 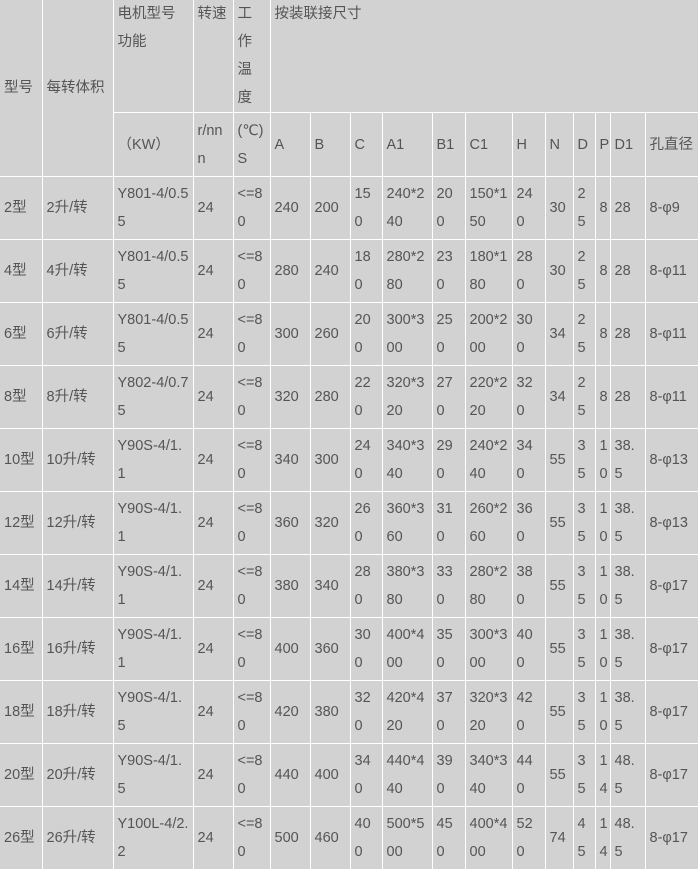 I want to click on cell-model: 18型, so click(x=21, y=712).